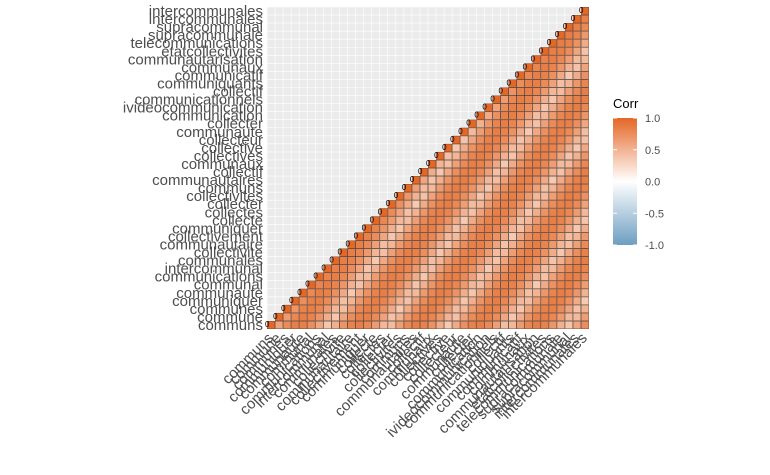 This screenshot has height=475, width=770. What do you see at coordinates (235, 124) in the screenshot?
I see `y-tick-label: collecter` at bounding box center [235, 124].